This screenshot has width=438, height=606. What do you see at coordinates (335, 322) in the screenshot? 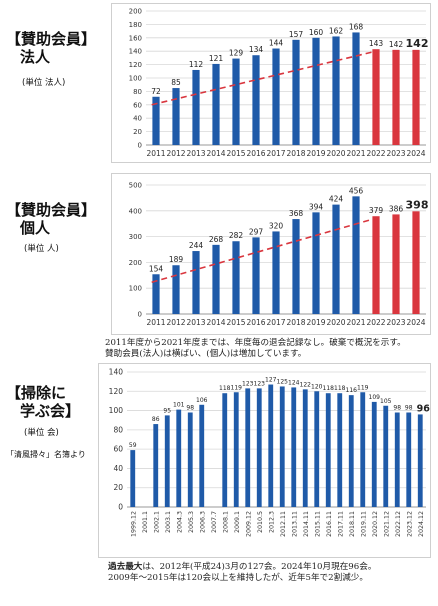
I see `x-tick-label: 2020` at bounding box center [335, 322].